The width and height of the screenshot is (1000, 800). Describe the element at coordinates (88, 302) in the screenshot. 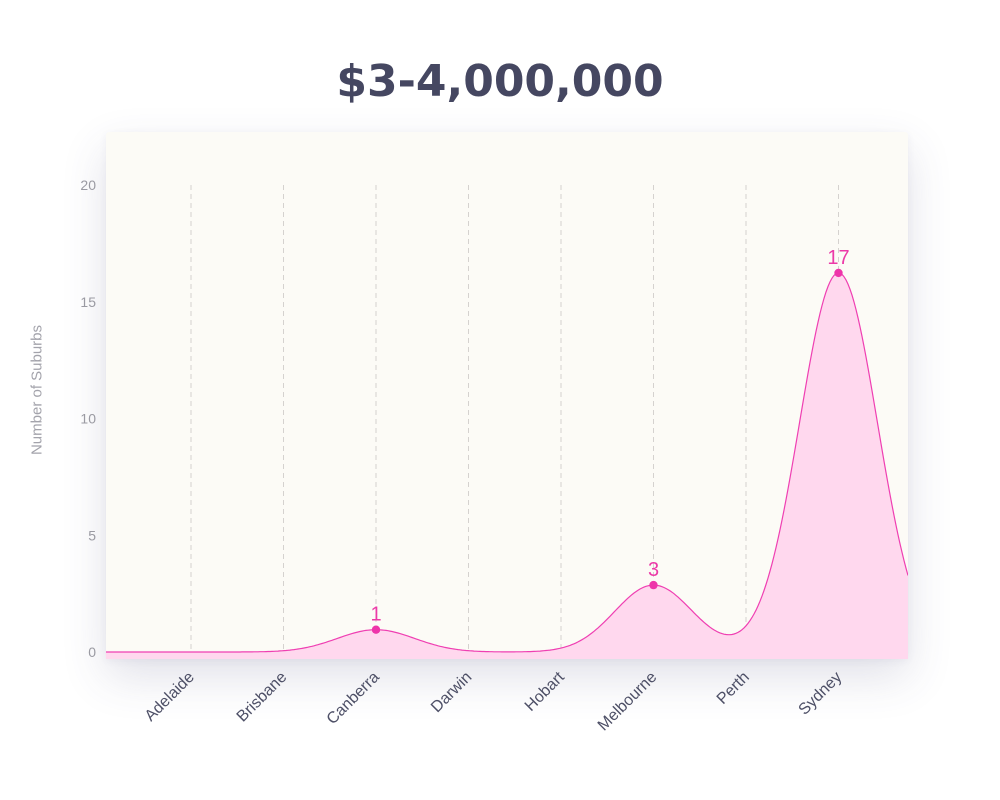

I see `y-tick-label: 15` at that location.